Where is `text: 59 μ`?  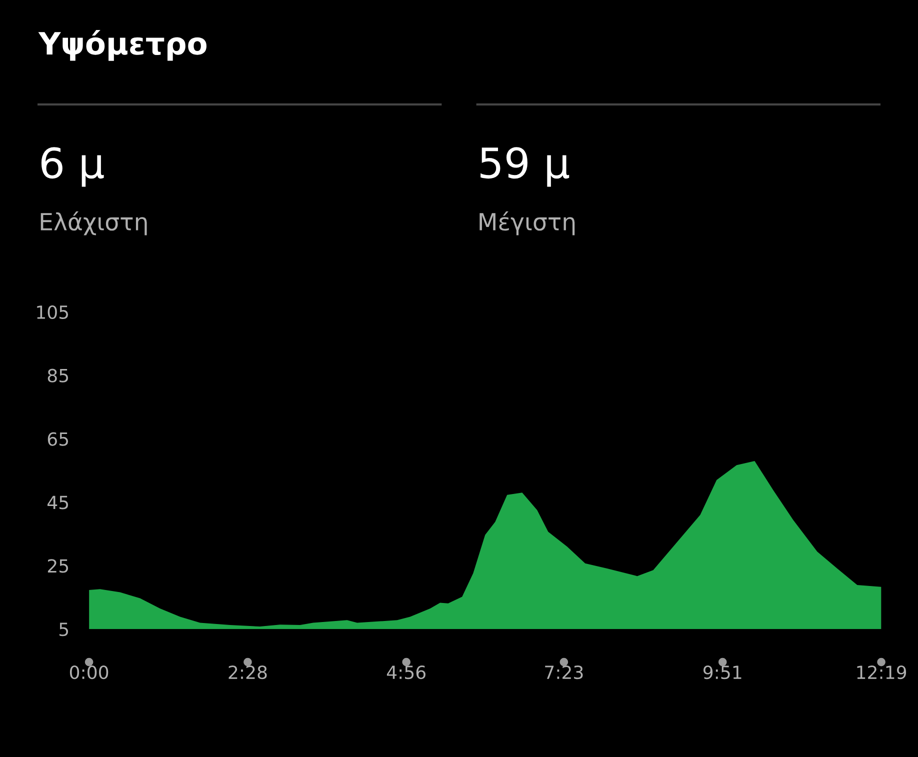 text: 59 μ is located at coordinates (525, 167).